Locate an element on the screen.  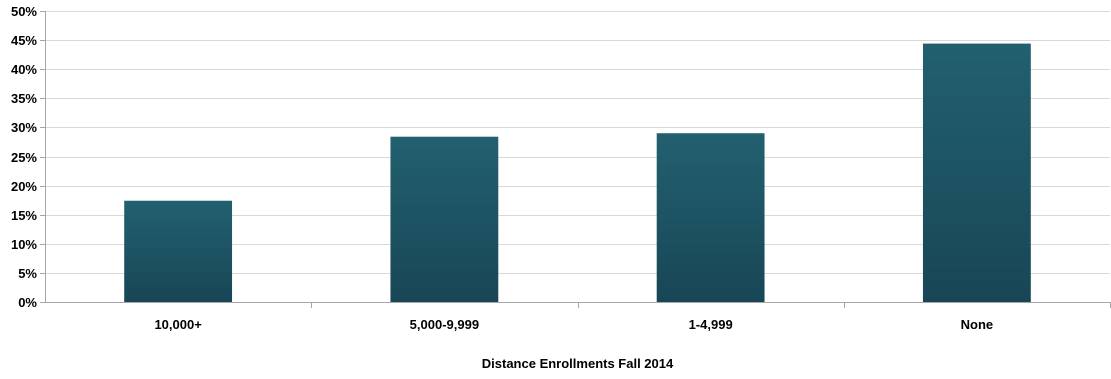
y-tick-label: 15% is located at coordinates (24, 215).